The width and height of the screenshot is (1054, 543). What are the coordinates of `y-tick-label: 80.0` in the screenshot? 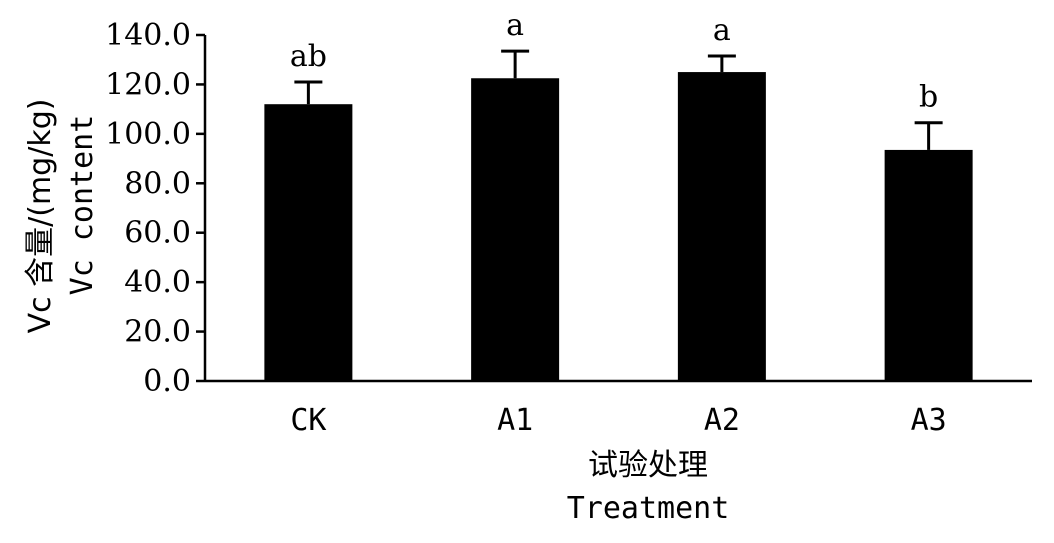 It's located at (157, 183).